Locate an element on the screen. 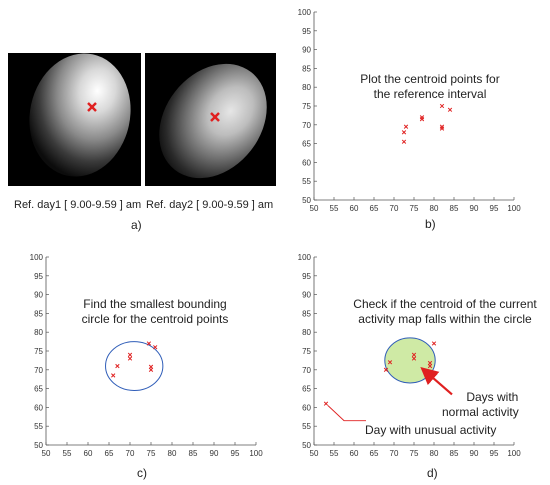  normal-activity-arrow is located at coordinates (436, 381).